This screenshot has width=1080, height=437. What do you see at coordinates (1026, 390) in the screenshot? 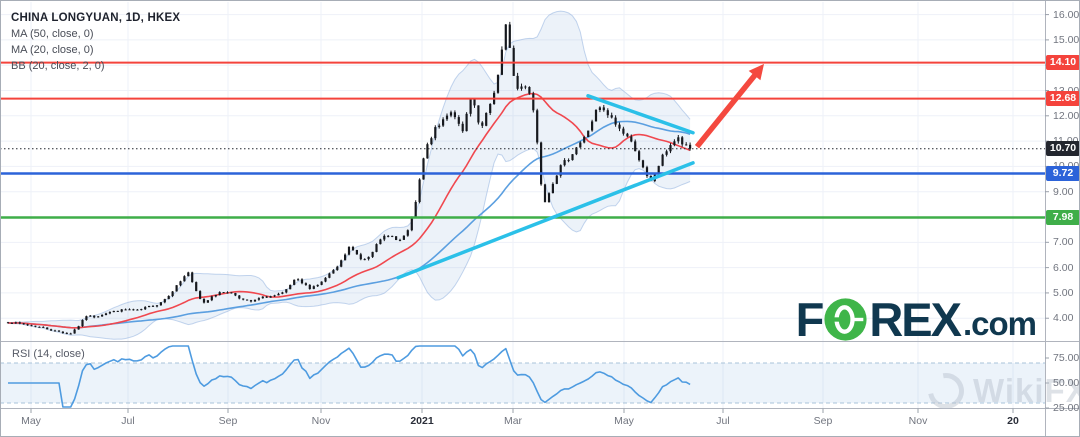
I see `wikifx-text: WikiFX` at bounding box center [1026, 390].